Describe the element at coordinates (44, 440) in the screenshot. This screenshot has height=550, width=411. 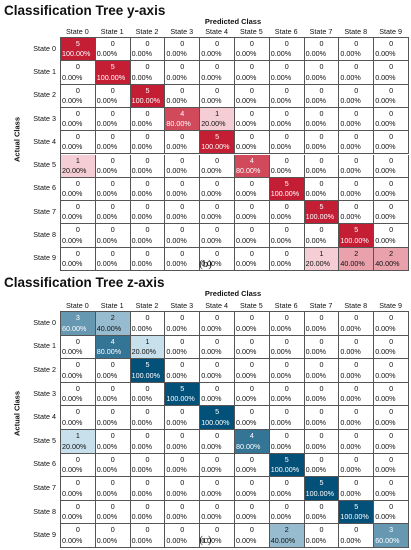
I see `row-header: State 5` at that location.